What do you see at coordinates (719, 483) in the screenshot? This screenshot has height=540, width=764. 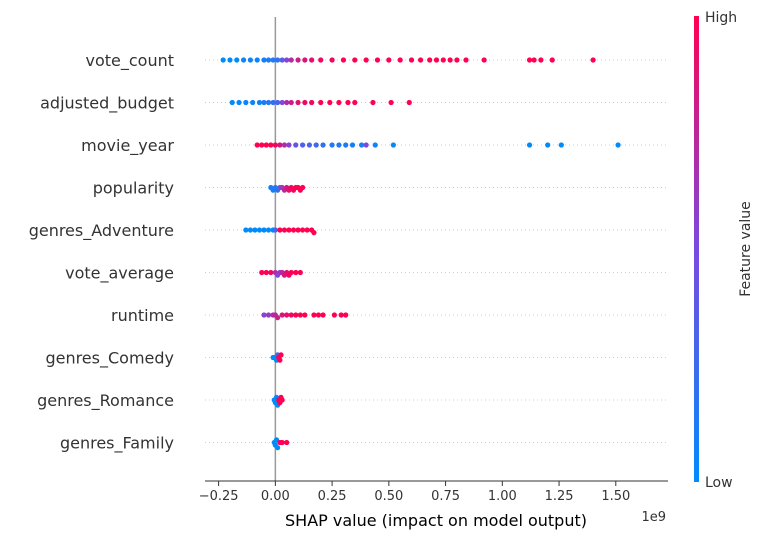 I see `colorbar-low-label: Low` at bounding box center [719, 483].